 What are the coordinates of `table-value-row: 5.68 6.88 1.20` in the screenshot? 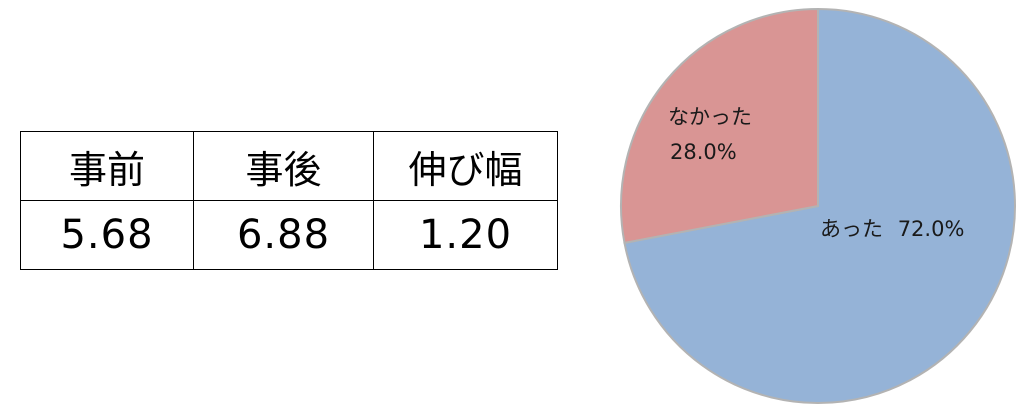 It's located at (289, 235).